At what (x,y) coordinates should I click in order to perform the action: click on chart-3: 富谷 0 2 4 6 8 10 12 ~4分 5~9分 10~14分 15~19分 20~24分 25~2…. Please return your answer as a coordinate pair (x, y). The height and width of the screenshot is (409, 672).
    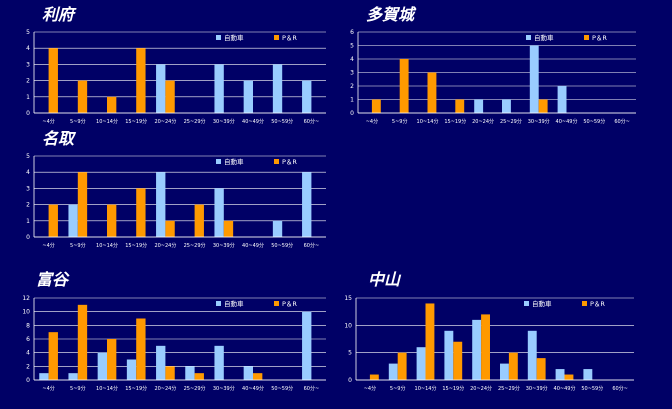
    Looking at the image, I should click on (174, 331).